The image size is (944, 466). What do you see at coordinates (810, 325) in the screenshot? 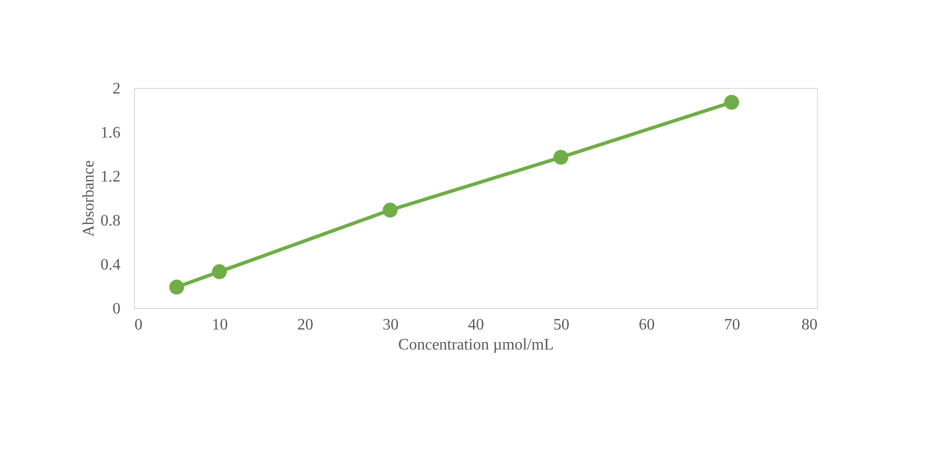
I see `x-tick-label: 80` at bounding box center [810, 325].